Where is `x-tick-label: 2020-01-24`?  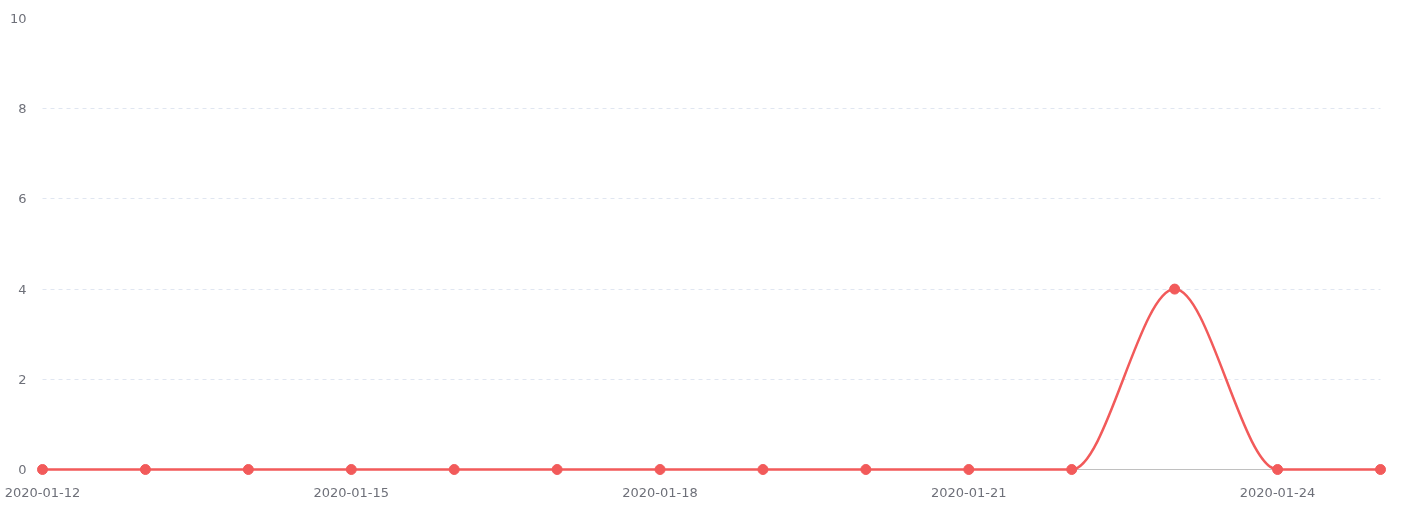 x-tick-label: 2020-01-24 is located at coordinates (1277, 492).